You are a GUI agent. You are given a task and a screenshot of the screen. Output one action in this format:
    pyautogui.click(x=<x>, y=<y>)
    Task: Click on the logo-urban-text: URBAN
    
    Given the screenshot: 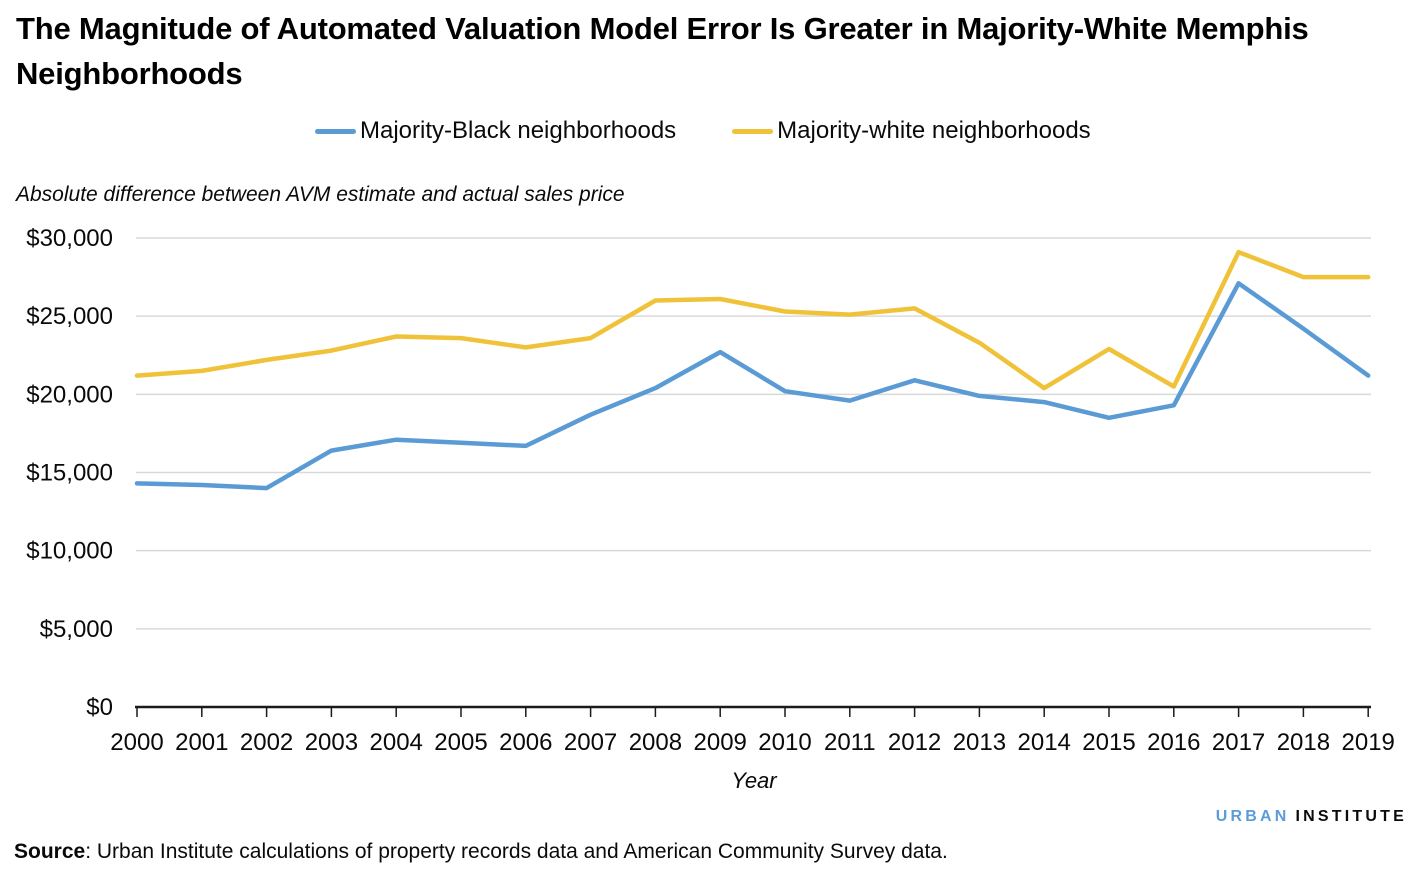 What is the action you would take?
    pyautogui.click(x=1252, y=816)
    